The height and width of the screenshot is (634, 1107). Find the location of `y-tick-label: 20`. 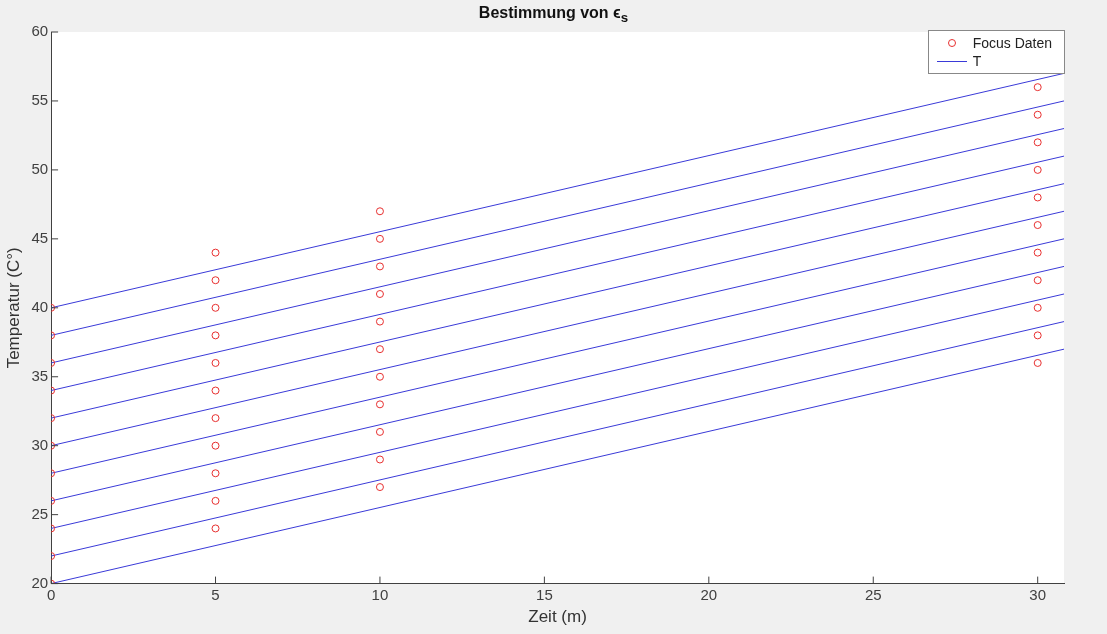

y-tick-label: 20 is located at coordinates (40, 582).